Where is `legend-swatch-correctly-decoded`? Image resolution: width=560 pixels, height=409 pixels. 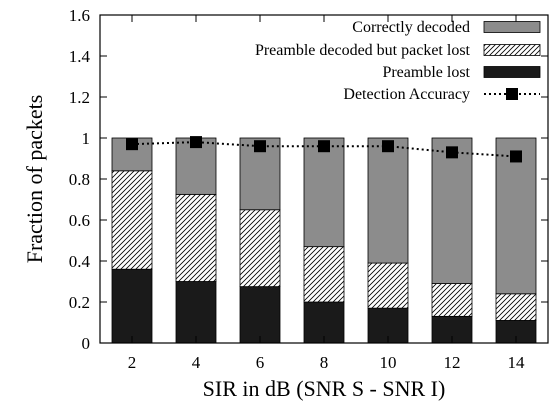
legend-swatch-correctly-decoded is located at coordinates (512, 27).